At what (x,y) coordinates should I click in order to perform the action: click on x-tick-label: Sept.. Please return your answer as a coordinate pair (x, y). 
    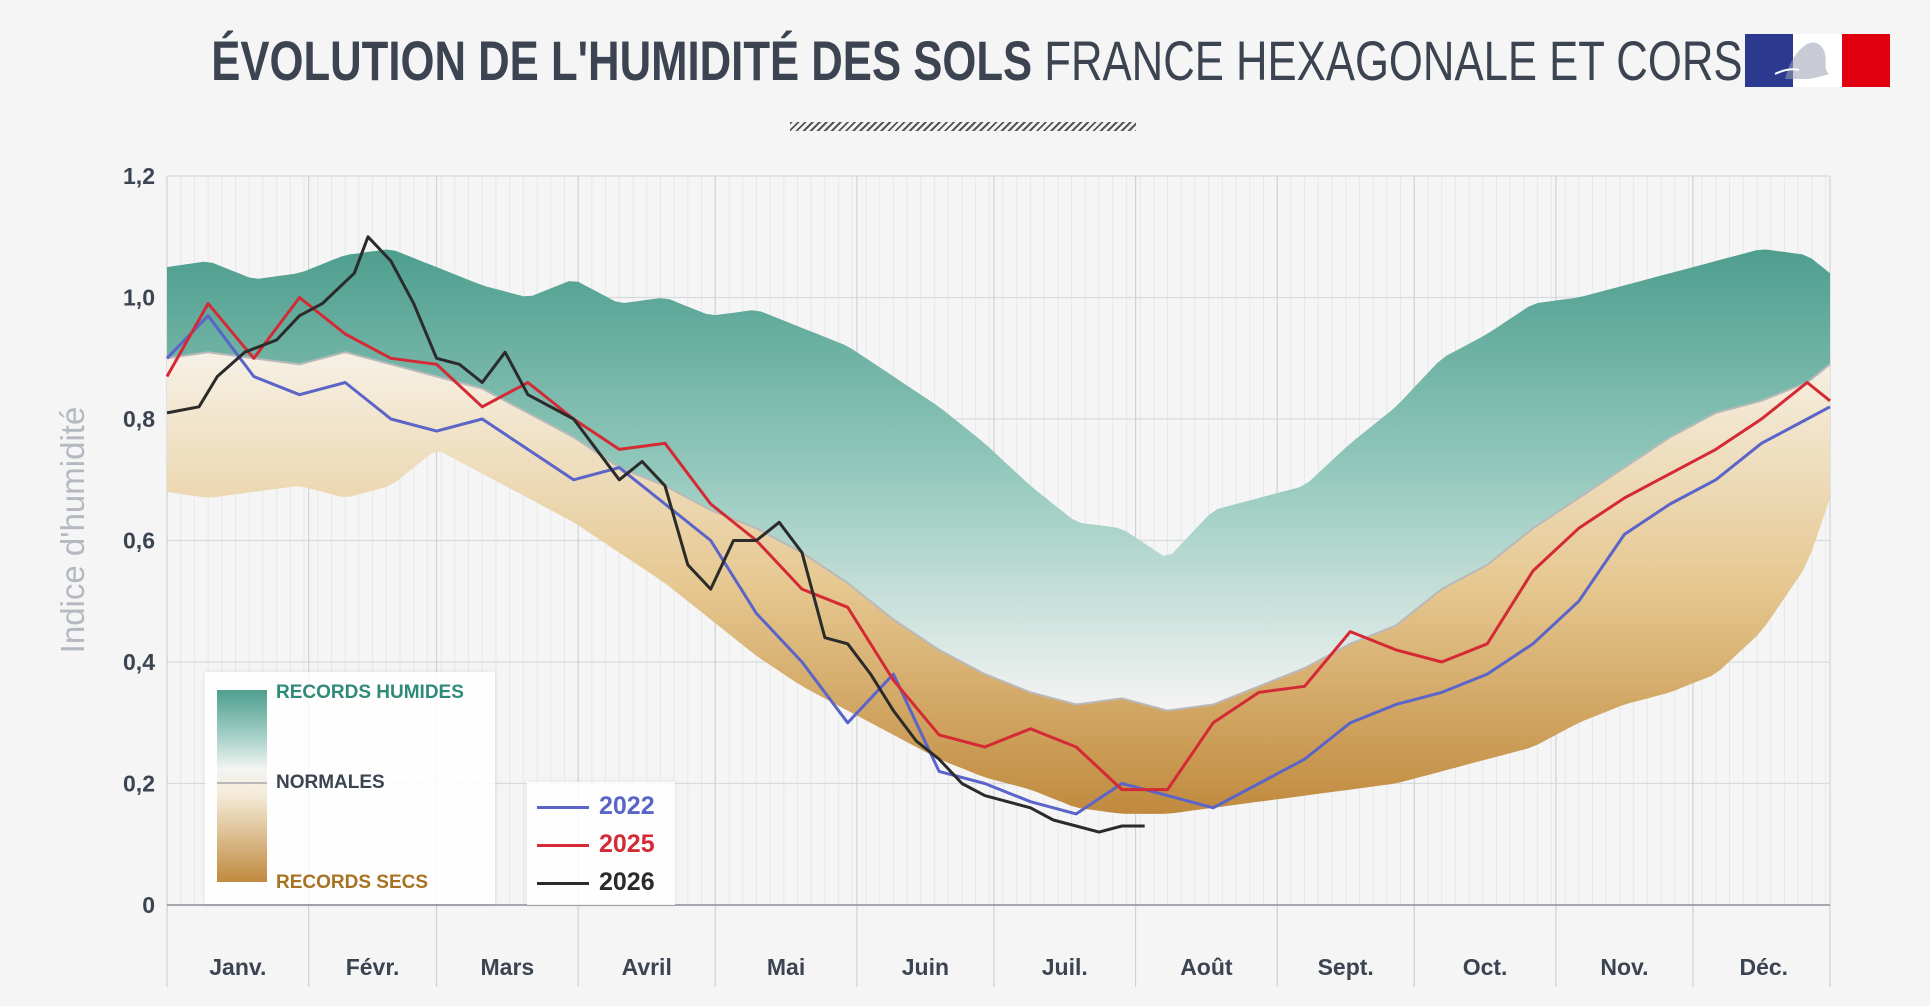
    Looking at the image, I should click on (1346, 967).